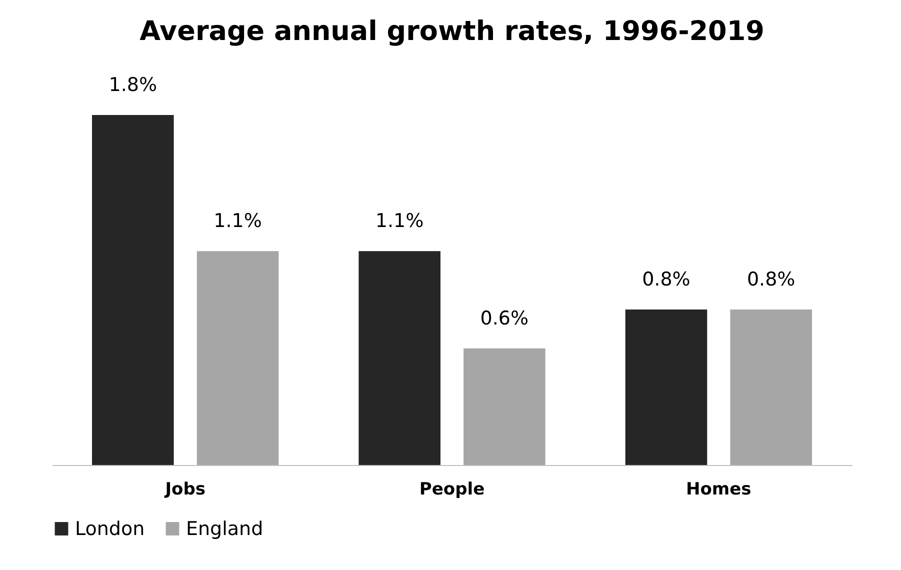 The height and width of the screenshot is (570, 901). What do you see at coordinates (452, 490) in the screenshot?
I see `x-tick-label: People` at bounding box center [452, 490].